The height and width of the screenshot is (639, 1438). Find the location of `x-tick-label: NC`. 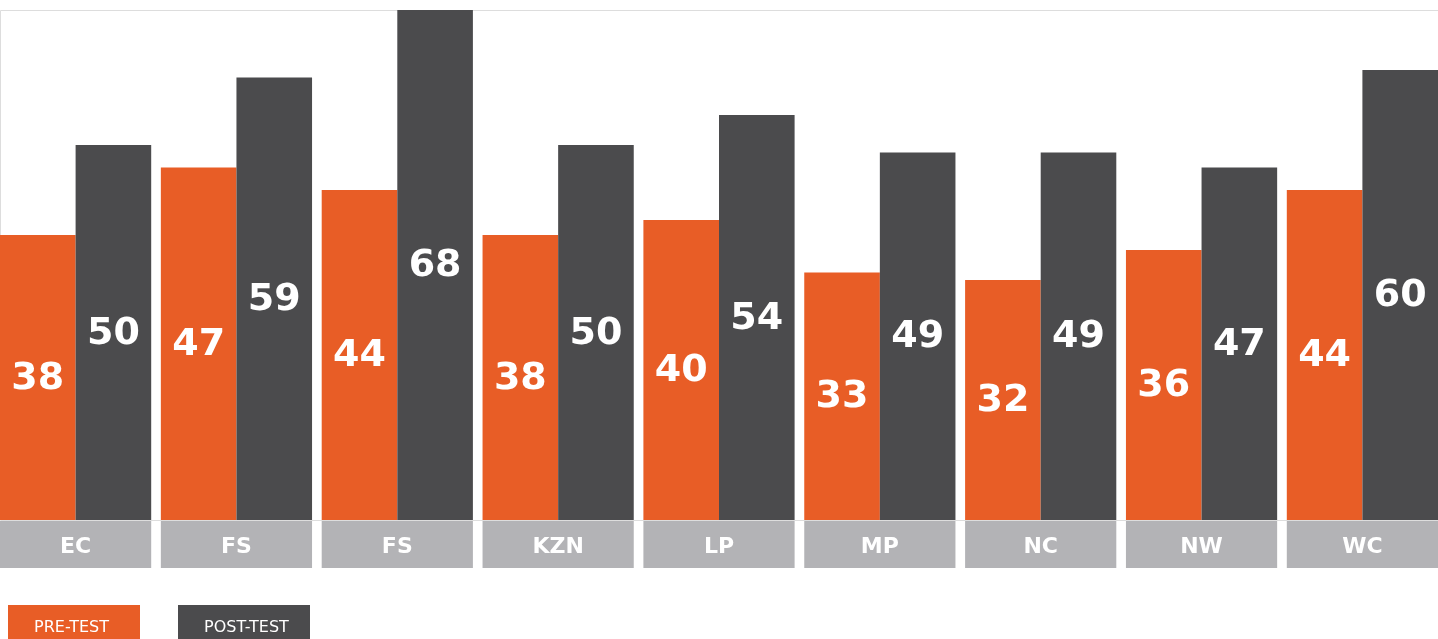

x-tick-label: NC is located at coordinates (1040, 545).